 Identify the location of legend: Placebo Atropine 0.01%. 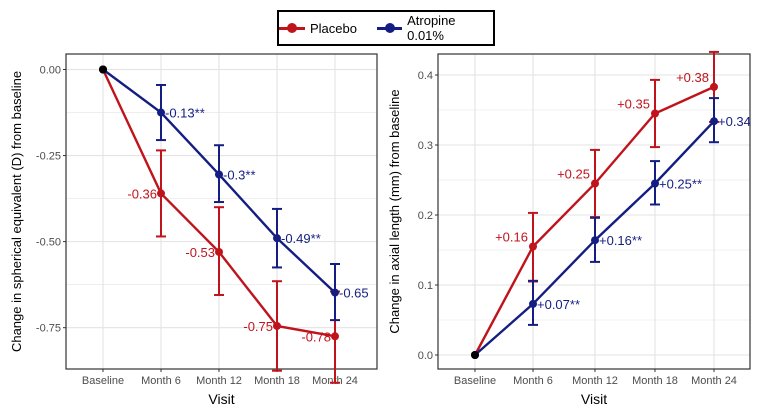
(386, 28).